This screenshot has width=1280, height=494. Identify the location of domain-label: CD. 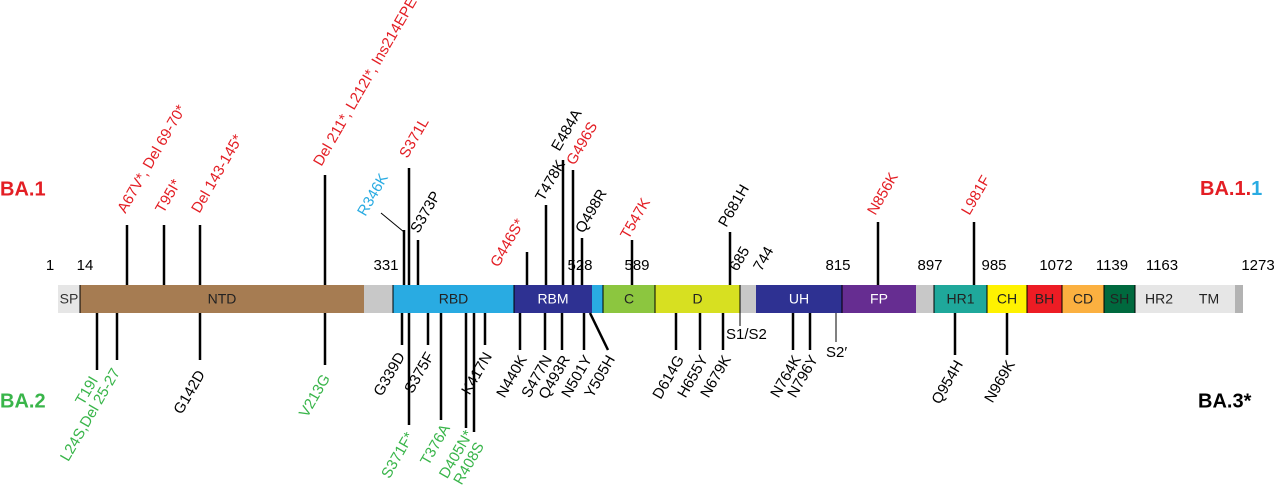
(1083, 299).